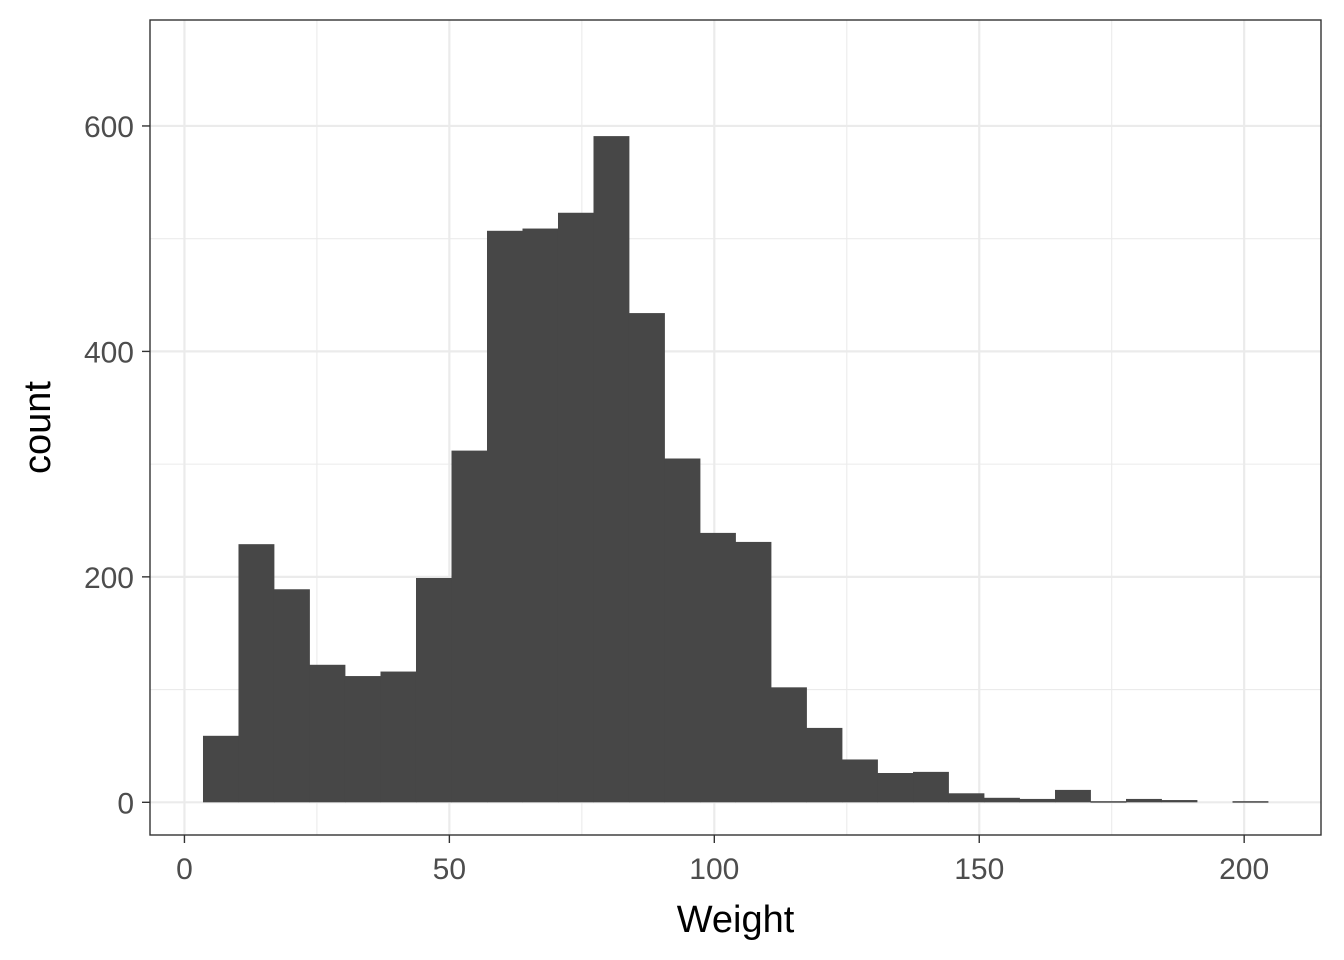  I want to click on y-tick-label: 200, so click(109, 578).